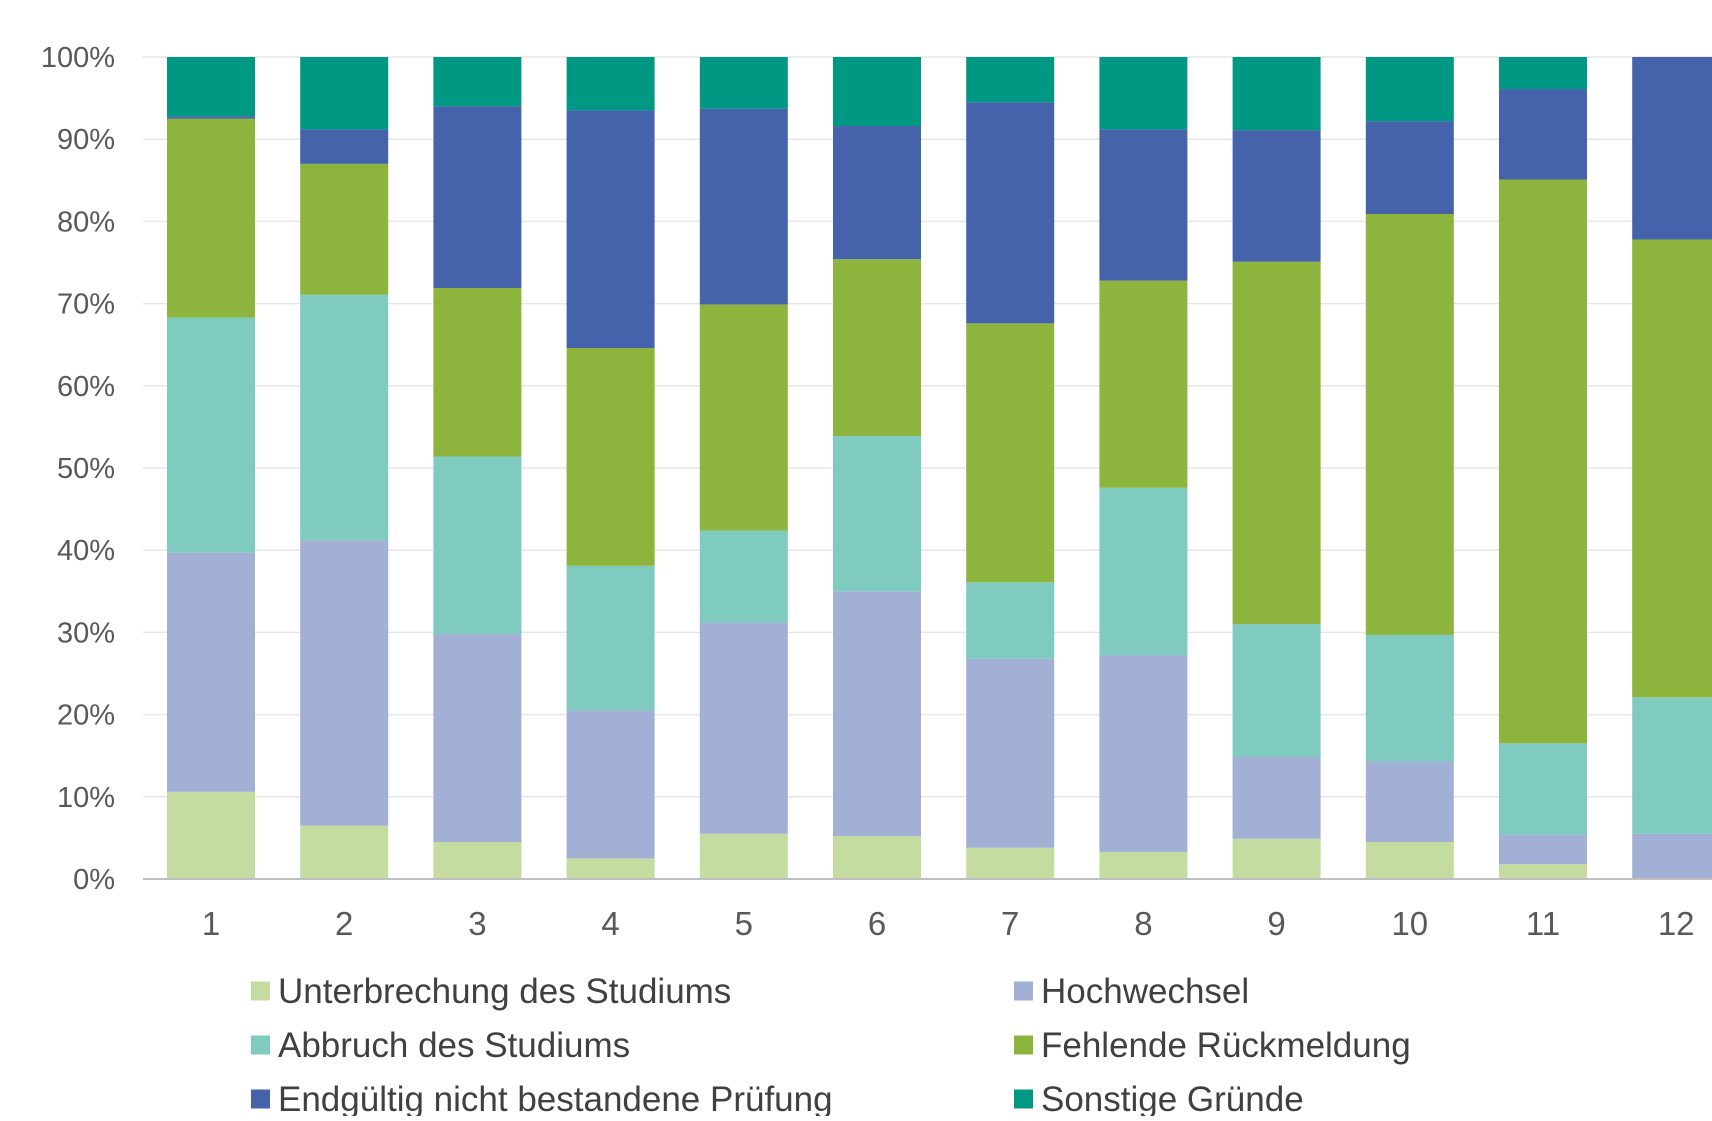 The image size is (1712, 1121). I want to click on legend-item: Unterbrechung des Studiums, so click(491, 991).